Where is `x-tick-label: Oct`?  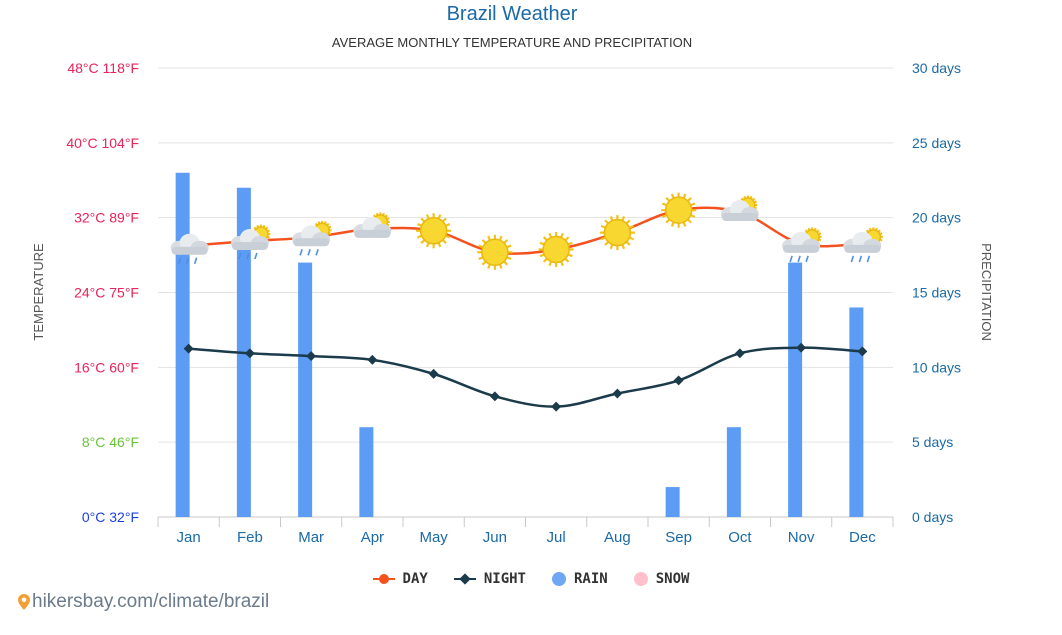 x-tick-label: Oct is located at coordinates (740, 537).